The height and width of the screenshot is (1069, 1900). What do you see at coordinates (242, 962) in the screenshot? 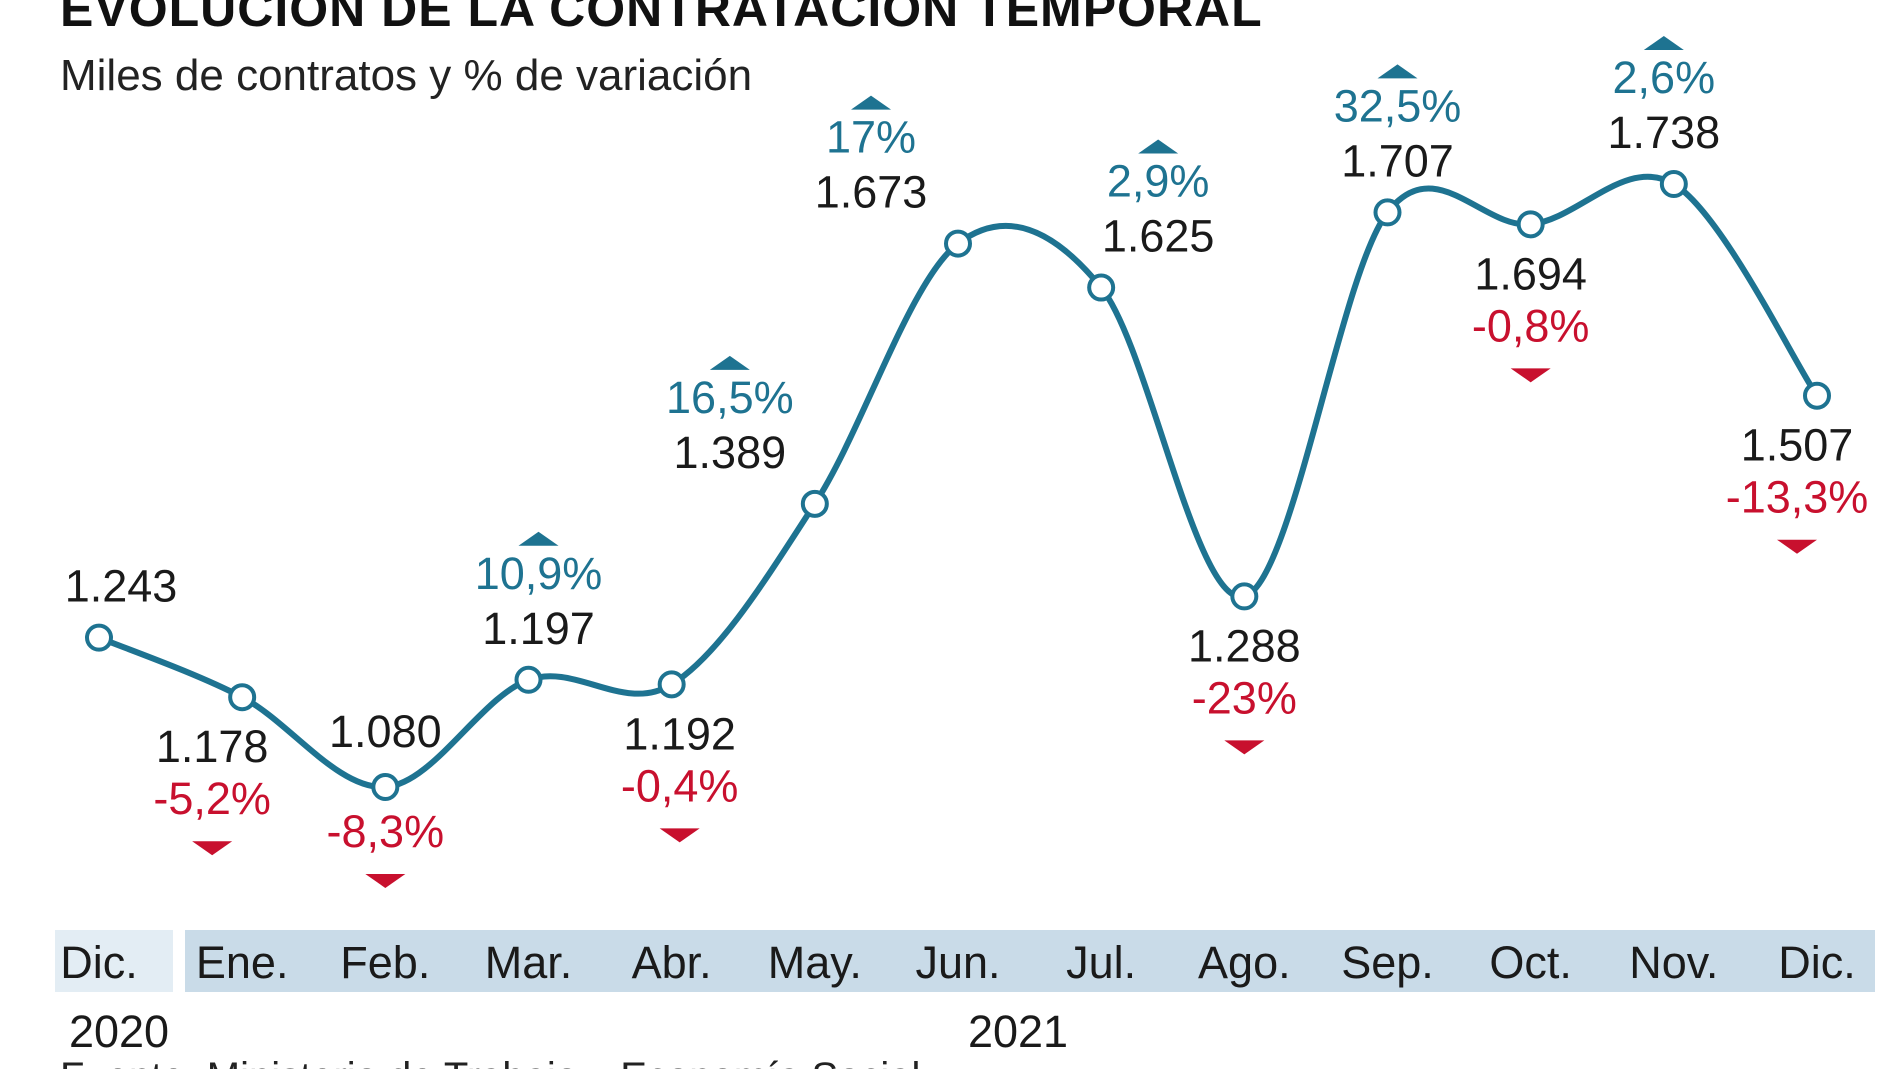
I see `x-tick-label-1: Ene.` at bounding box center [242, 962].